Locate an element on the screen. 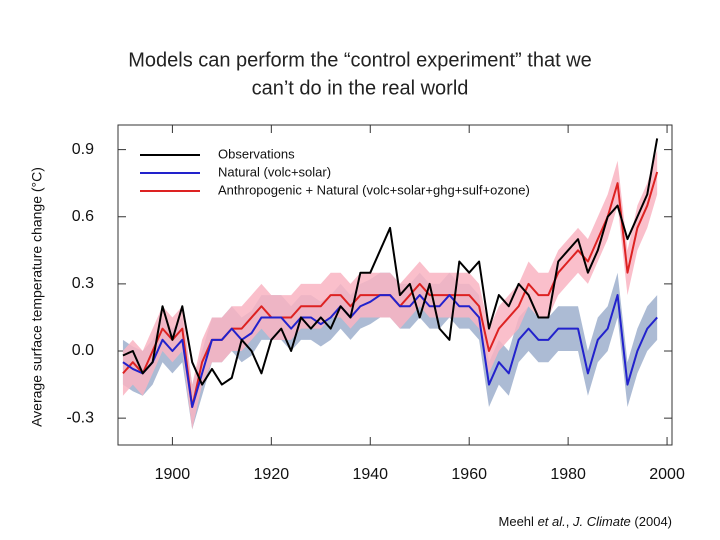 The height and width of the screenshot is (540, 720). citation: Meehl et al., J. Climate (2004) is located at coordinates (585, 521).